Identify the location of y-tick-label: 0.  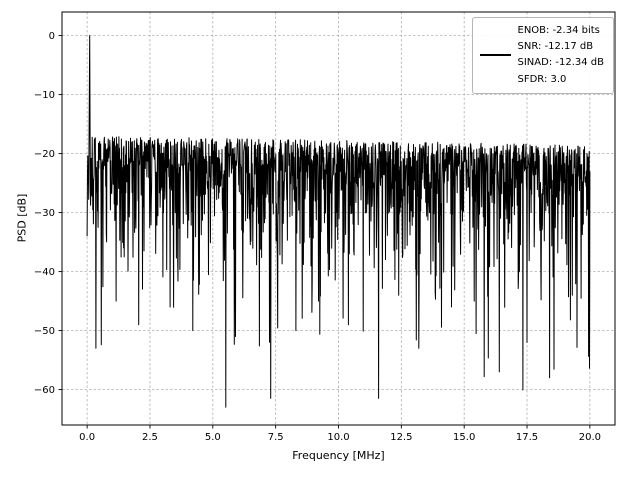
(52, 36).